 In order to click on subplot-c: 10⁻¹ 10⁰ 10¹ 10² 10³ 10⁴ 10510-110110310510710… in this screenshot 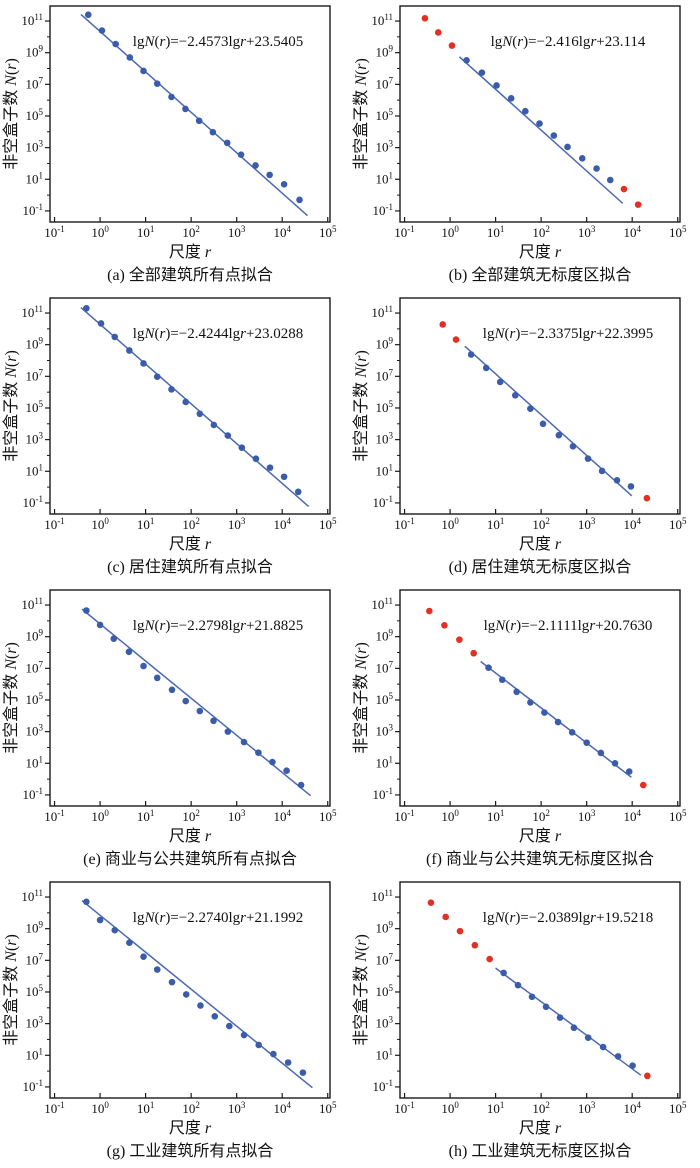, I will do `click(169, 436)`.